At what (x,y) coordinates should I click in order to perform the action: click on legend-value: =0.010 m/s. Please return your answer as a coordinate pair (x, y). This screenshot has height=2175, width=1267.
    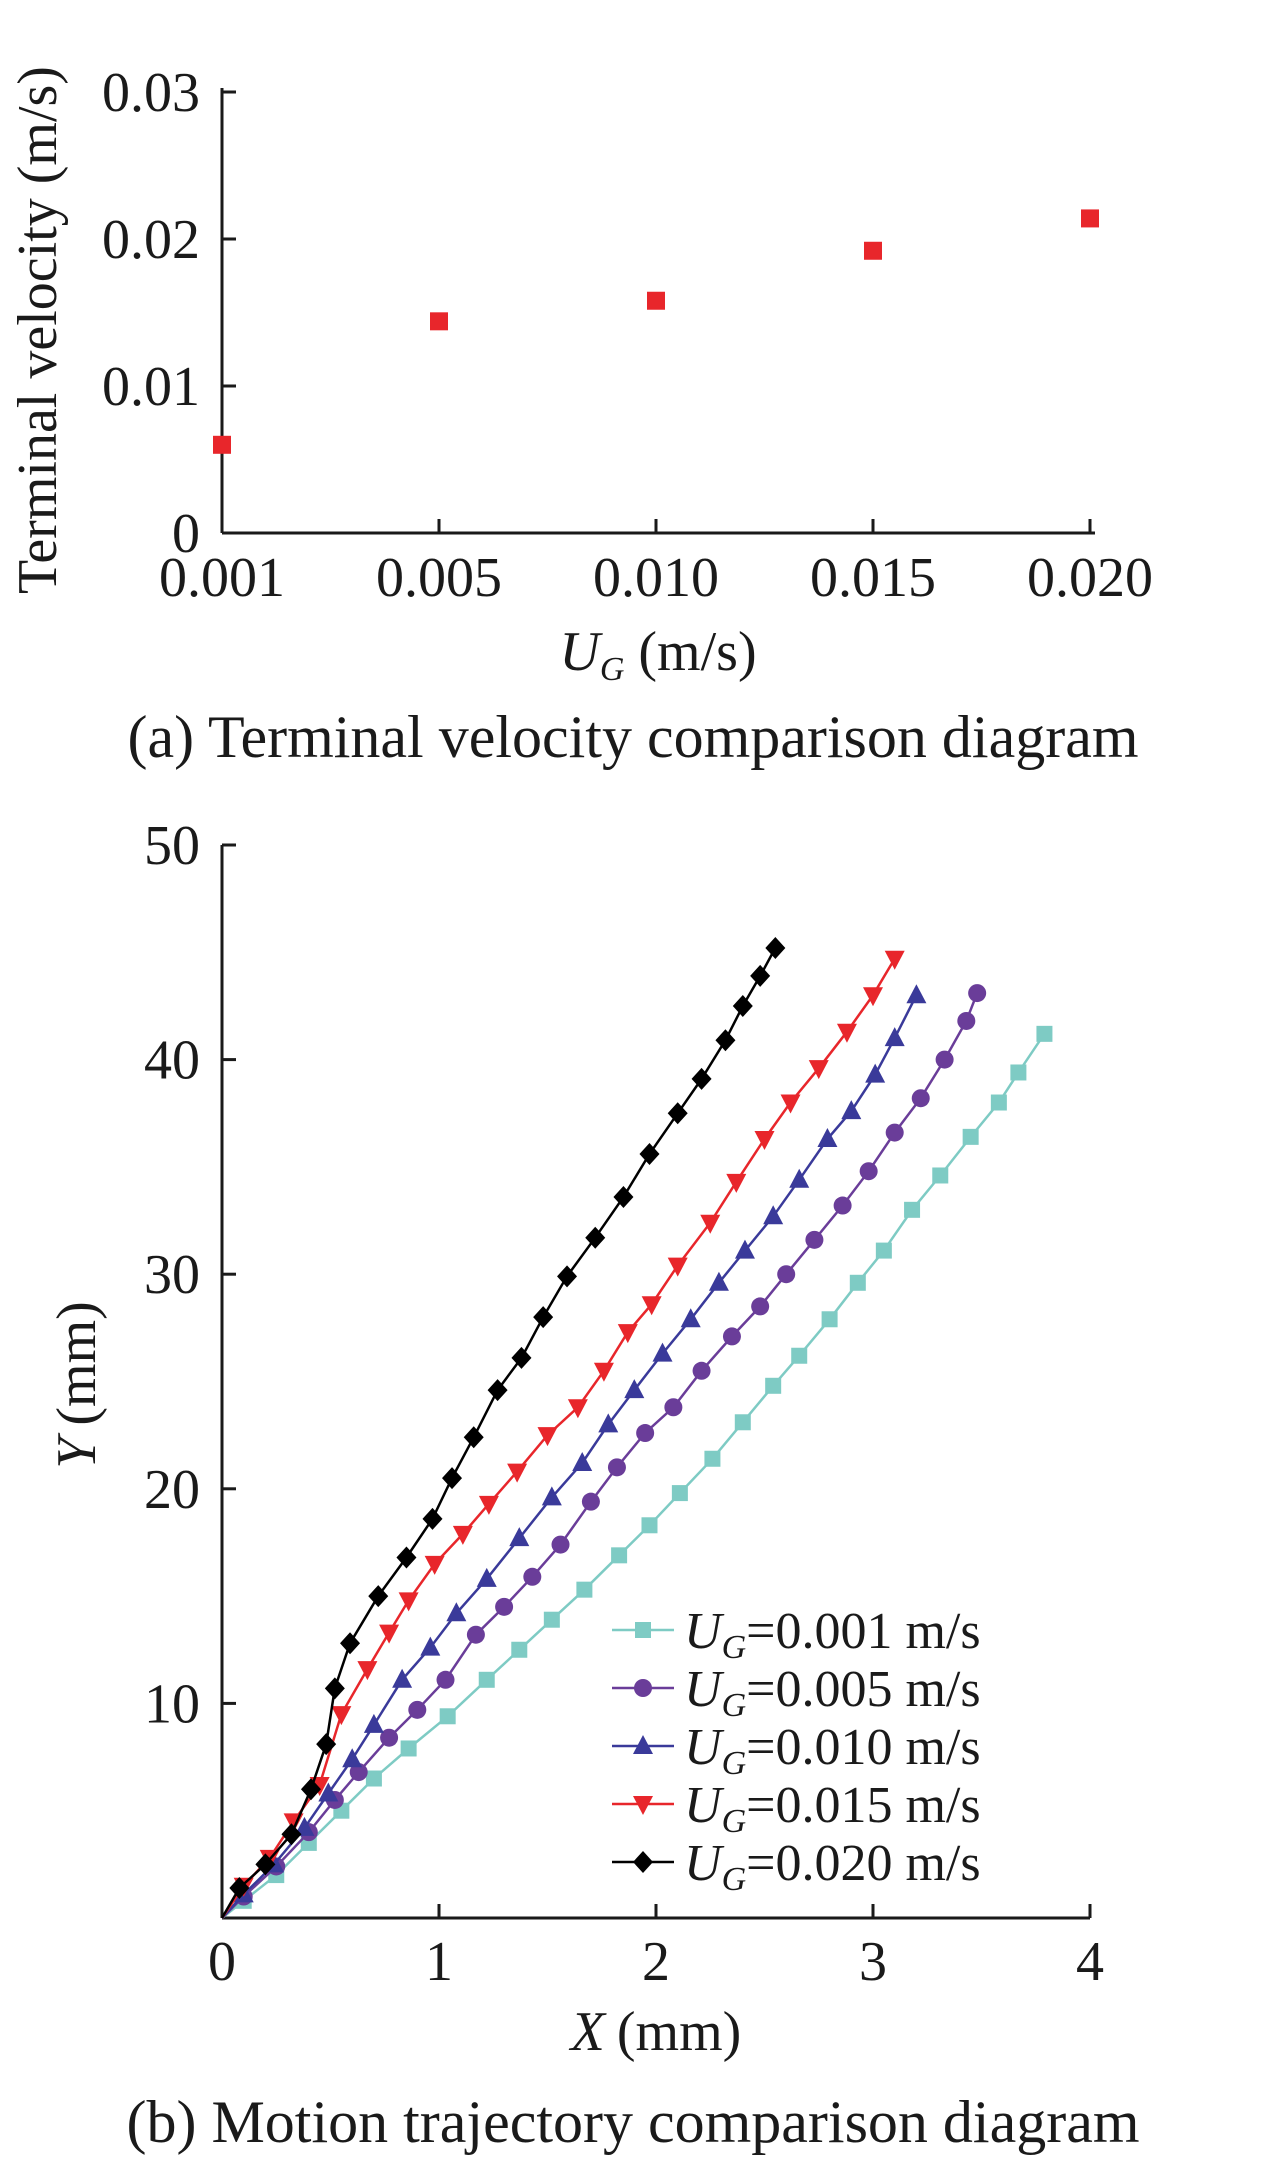
    Looking at the image, I should click on (863, 1747).